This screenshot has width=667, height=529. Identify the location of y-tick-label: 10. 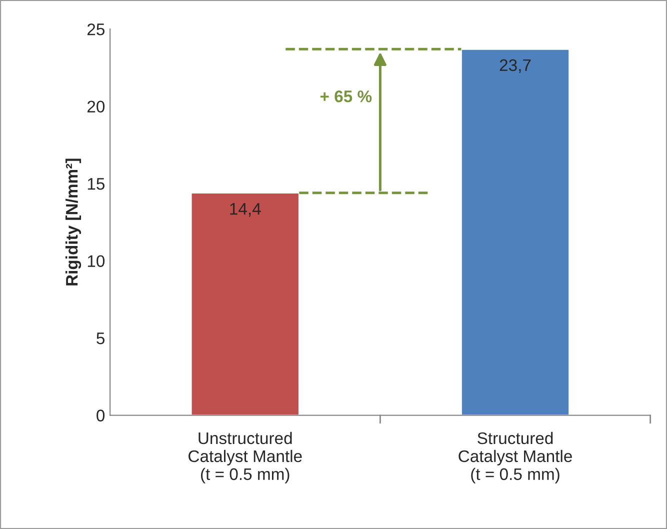
(96, 261).